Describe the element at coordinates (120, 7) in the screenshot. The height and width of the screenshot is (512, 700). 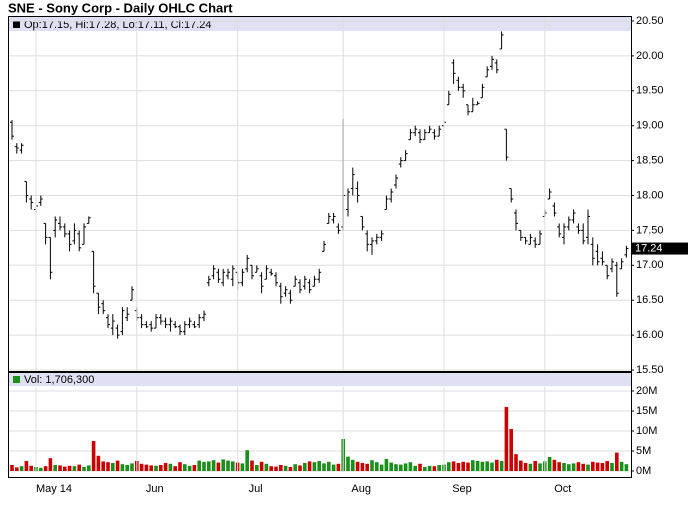
I see `chart-title: SNE - Sony Corp - Daily OHLC Chart` at that location.